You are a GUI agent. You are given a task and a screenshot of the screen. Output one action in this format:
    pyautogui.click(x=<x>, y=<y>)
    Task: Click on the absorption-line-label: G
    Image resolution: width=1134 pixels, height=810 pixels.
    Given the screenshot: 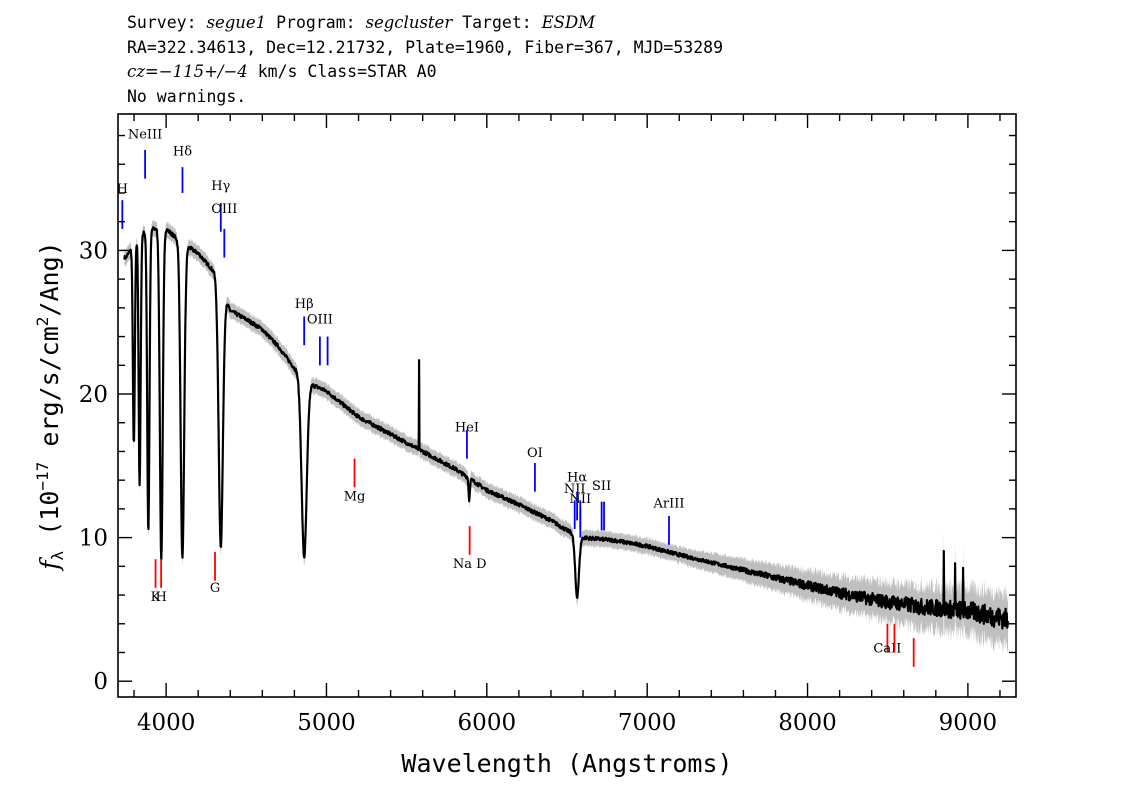 What is the action you would take?
    pyautogui.click(x=215, y=588)
    